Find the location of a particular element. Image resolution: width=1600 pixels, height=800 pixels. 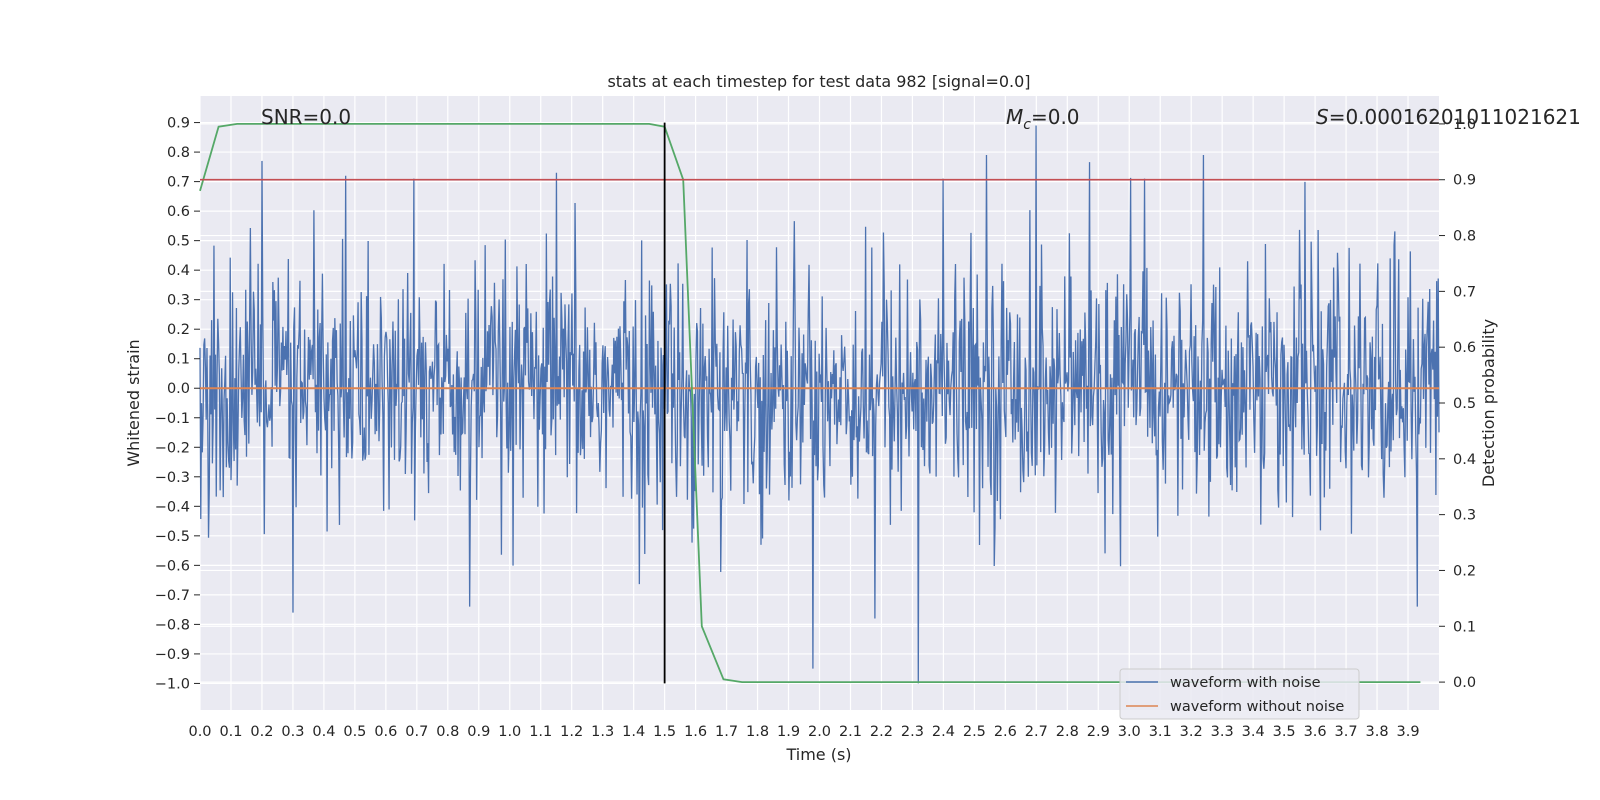

annotation-mc-value: =0.0 is located at coordinates (1055, 117).